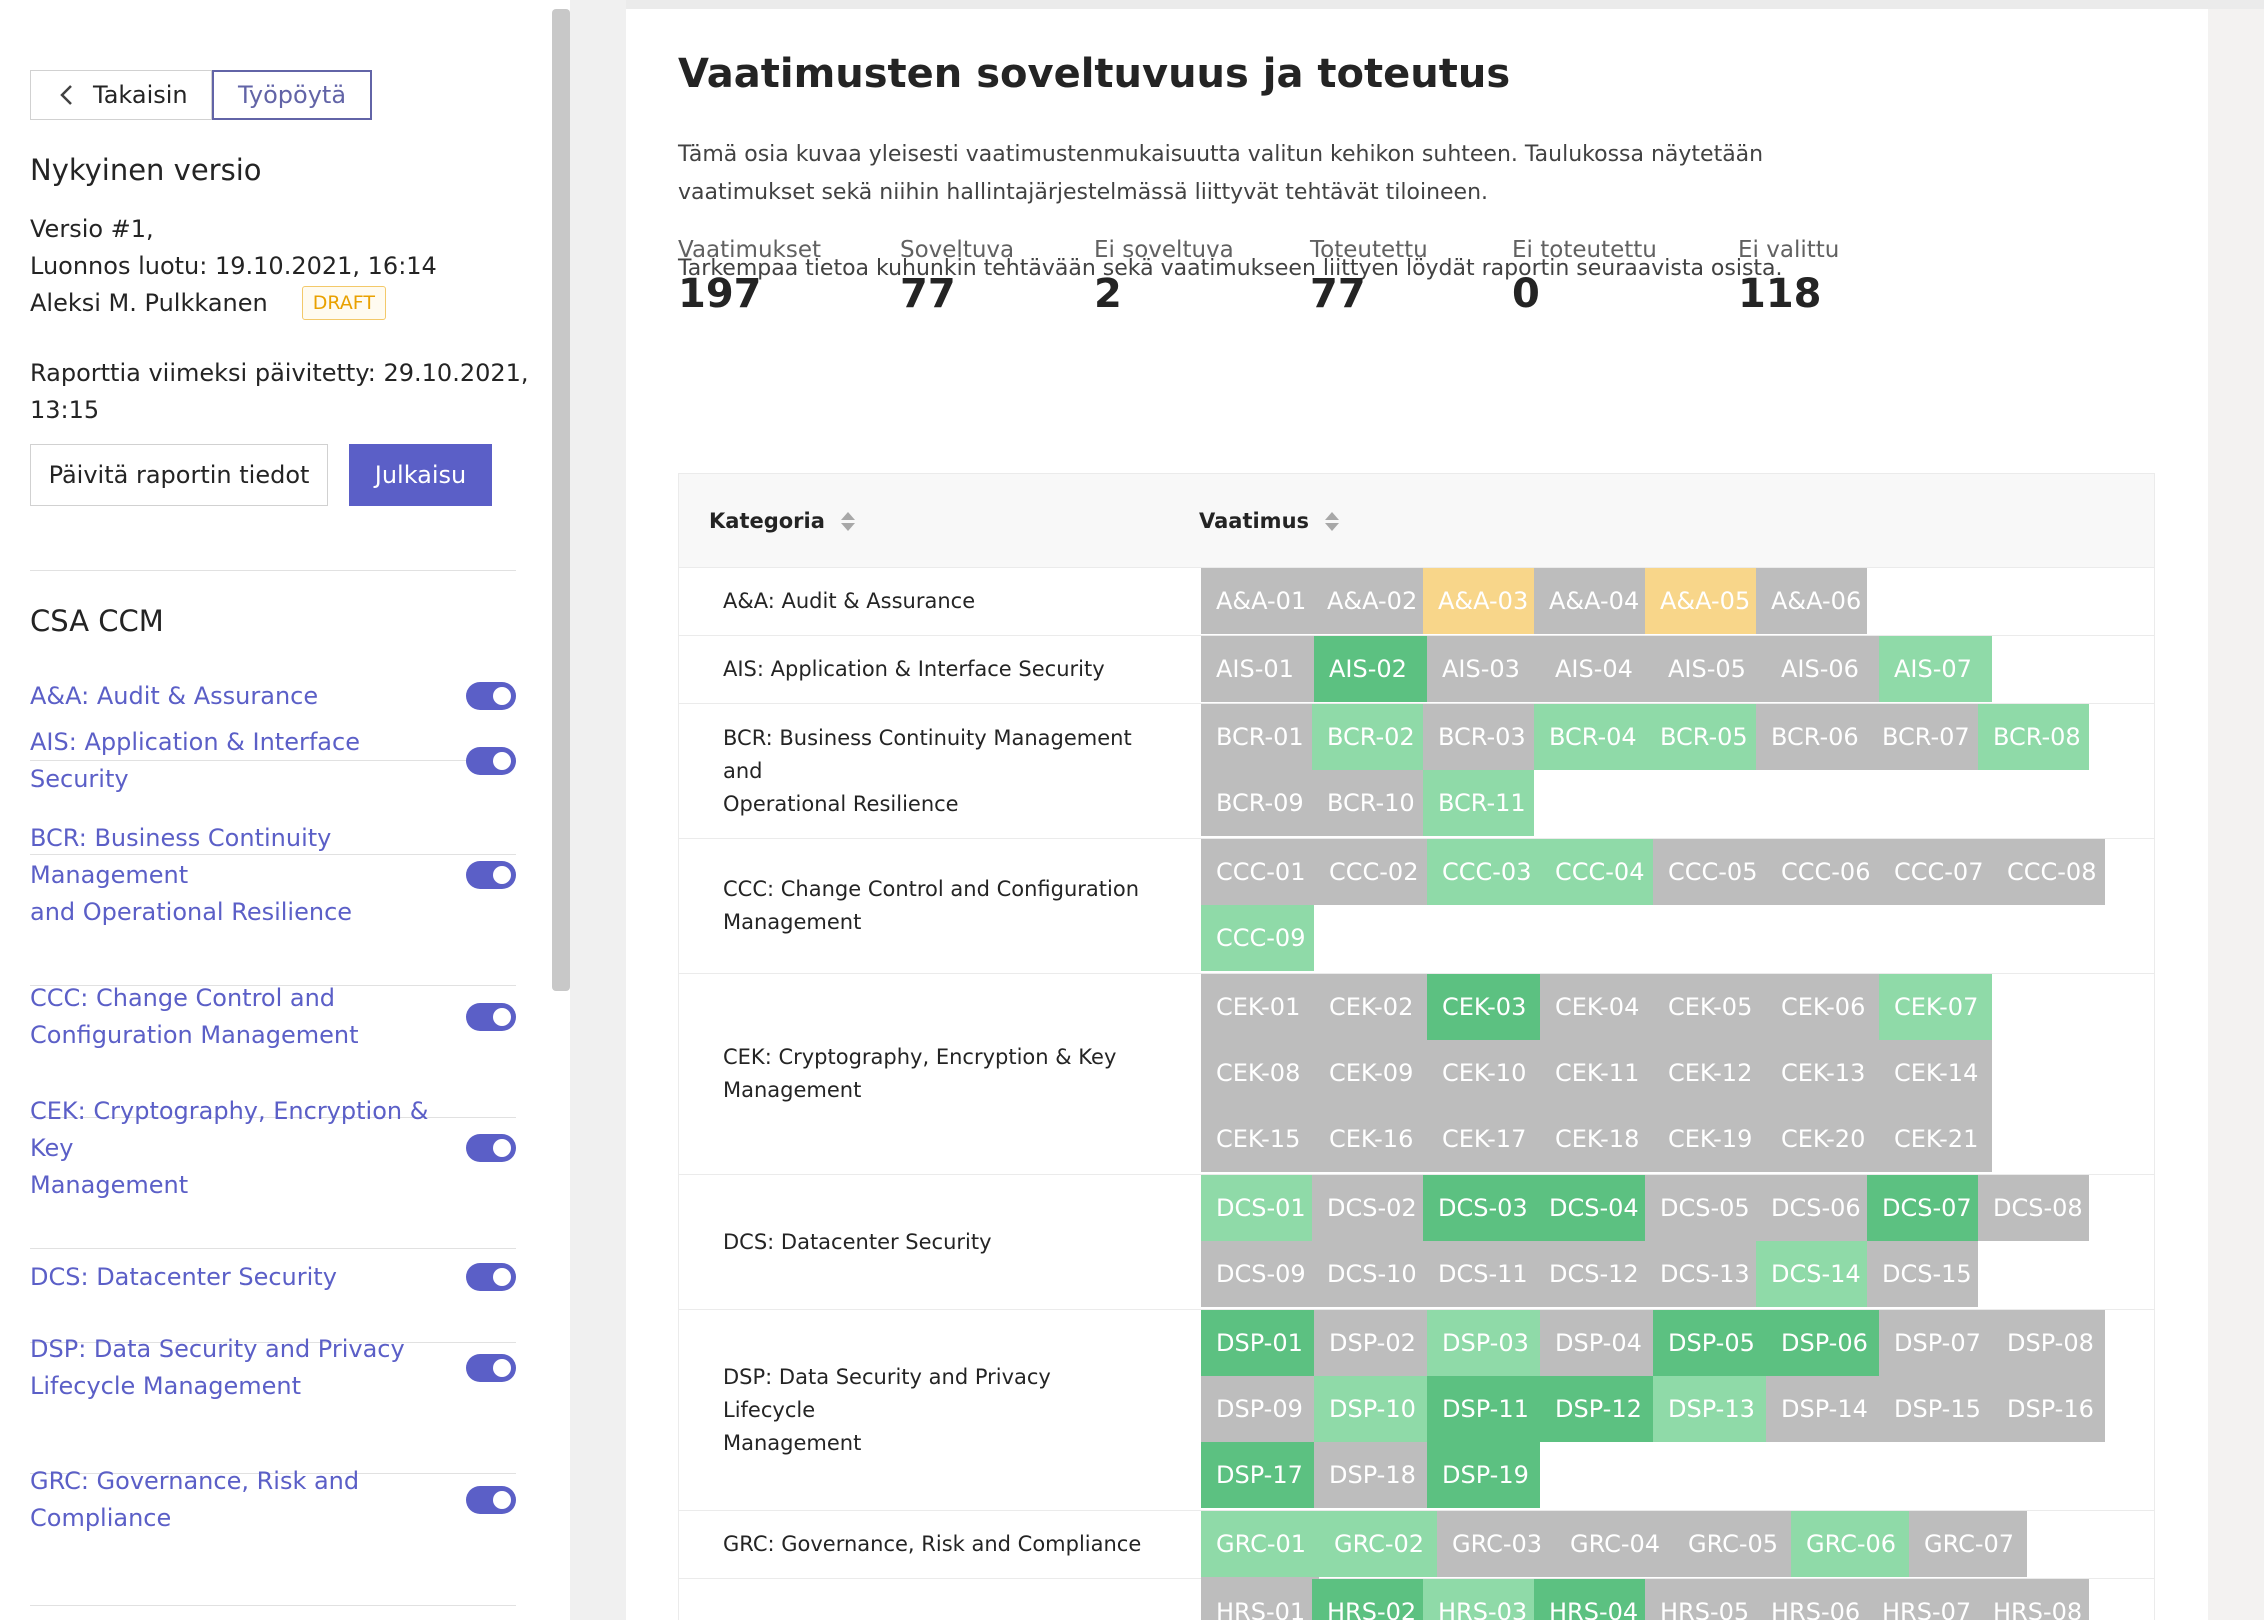  What do you see at coordinates (1822, 1139) in the screenshot?
I see `requirement-chip: CEK-20` at bounding box center [1822, 1139].